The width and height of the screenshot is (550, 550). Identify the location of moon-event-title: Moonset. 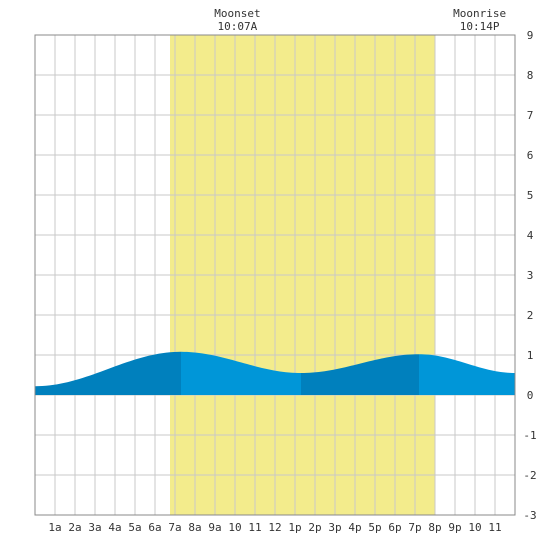
(237, 13).